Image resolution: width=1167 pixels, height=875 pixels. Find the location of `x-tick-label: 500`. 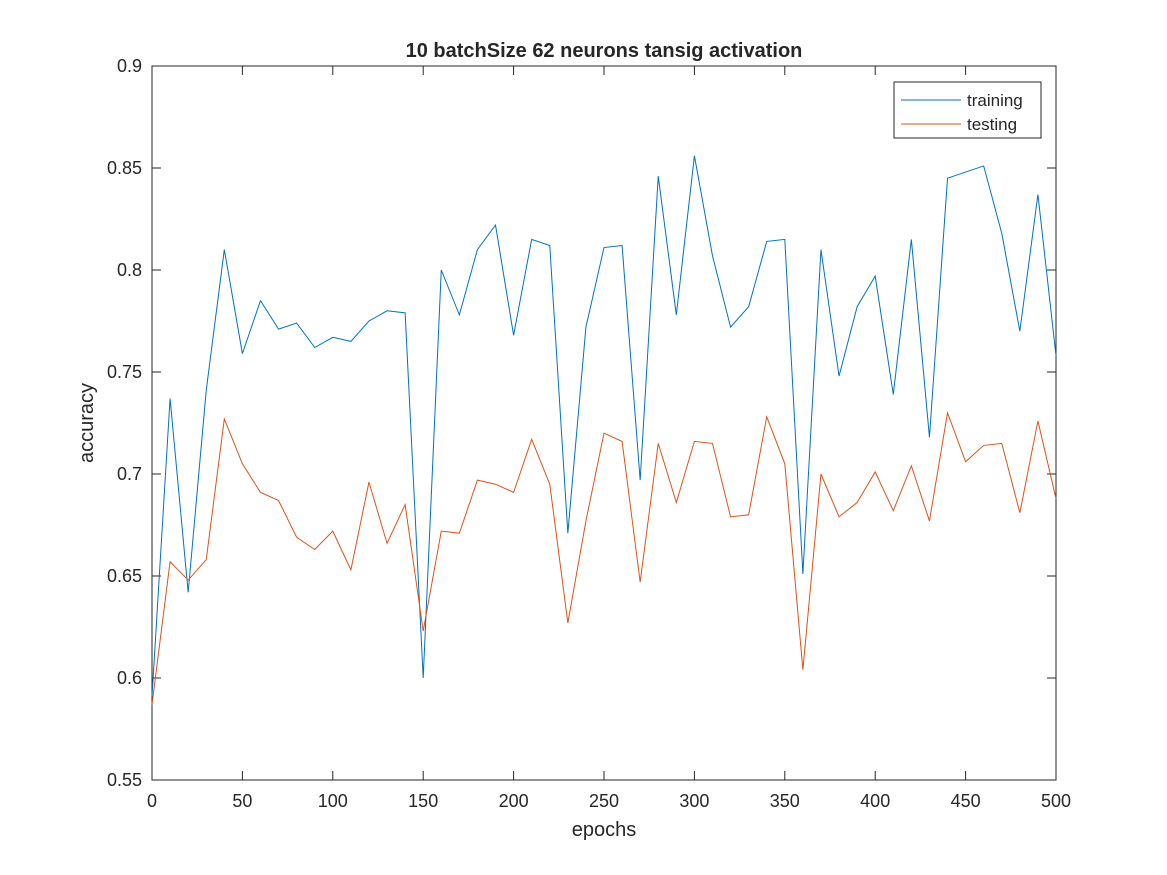

x-tick-label: 500 is located at coordinates (1056, 801).